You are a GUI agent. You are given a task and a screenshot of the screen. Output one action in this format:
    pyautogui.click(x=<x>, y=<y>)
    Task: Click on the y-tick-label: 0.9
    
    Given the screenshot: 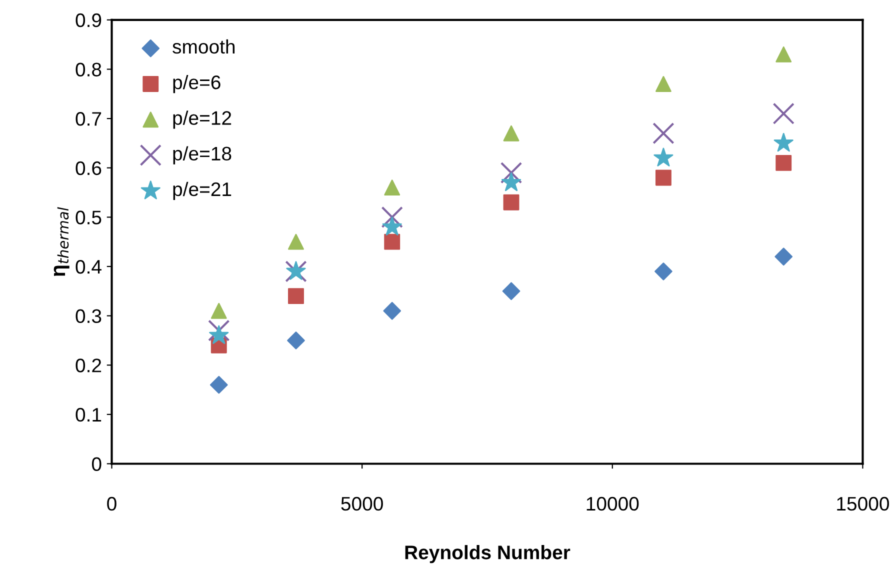 What is the action you would take?
    pyautogui.click(x=89, y=20)
    